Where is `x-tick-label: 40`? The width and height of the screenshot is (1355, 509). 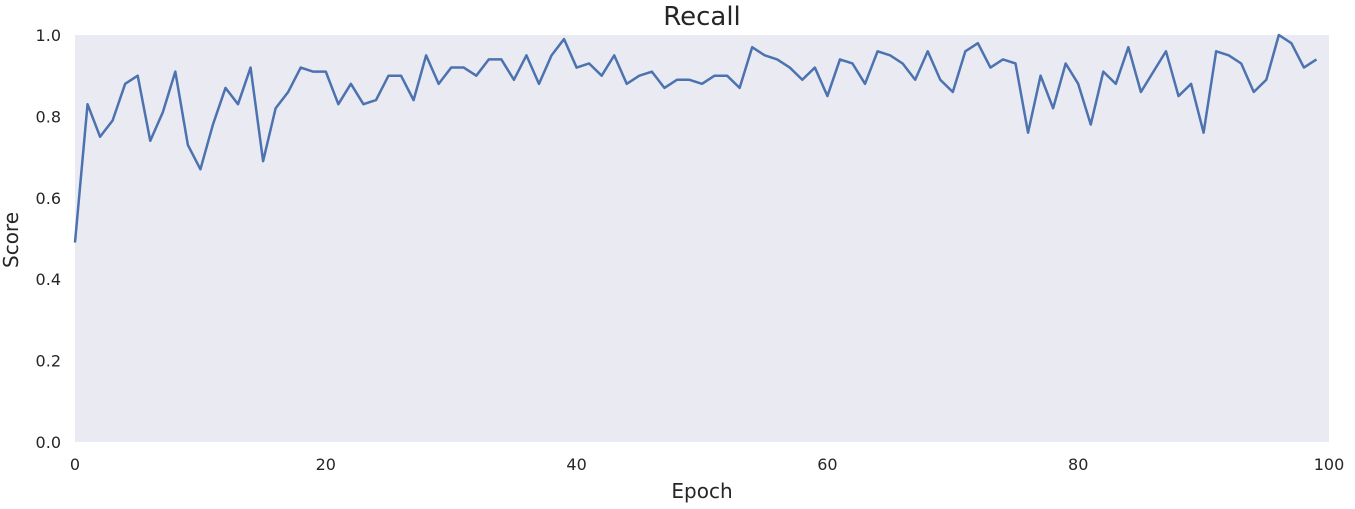 x-tick-label: 40 is located at coordinates (576, 464).